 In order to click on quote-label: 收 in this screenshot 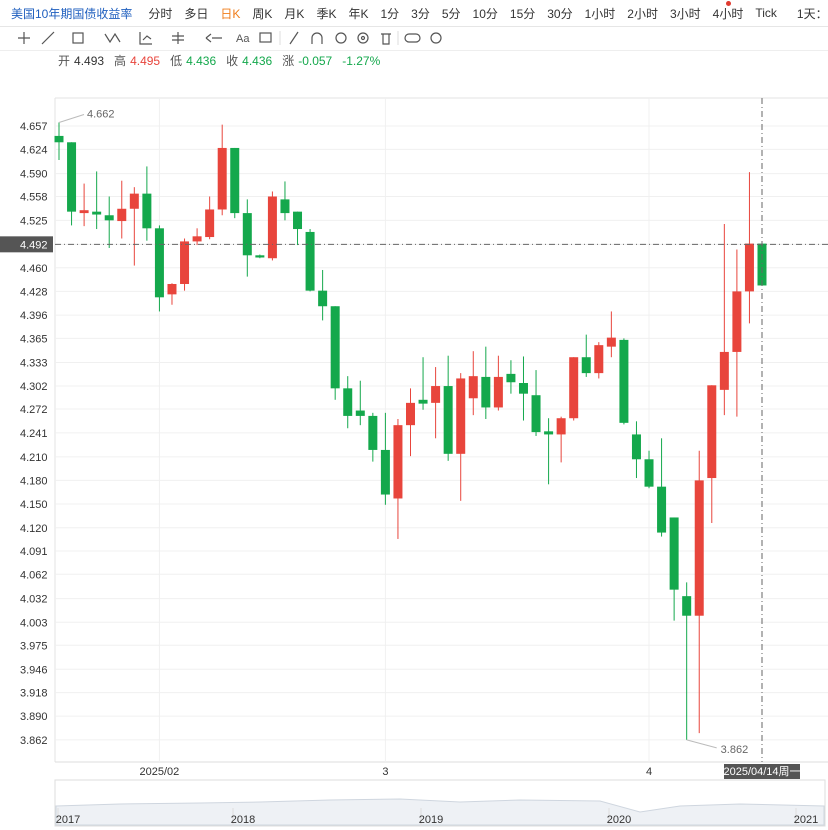, I will do `click(232, 61)`.